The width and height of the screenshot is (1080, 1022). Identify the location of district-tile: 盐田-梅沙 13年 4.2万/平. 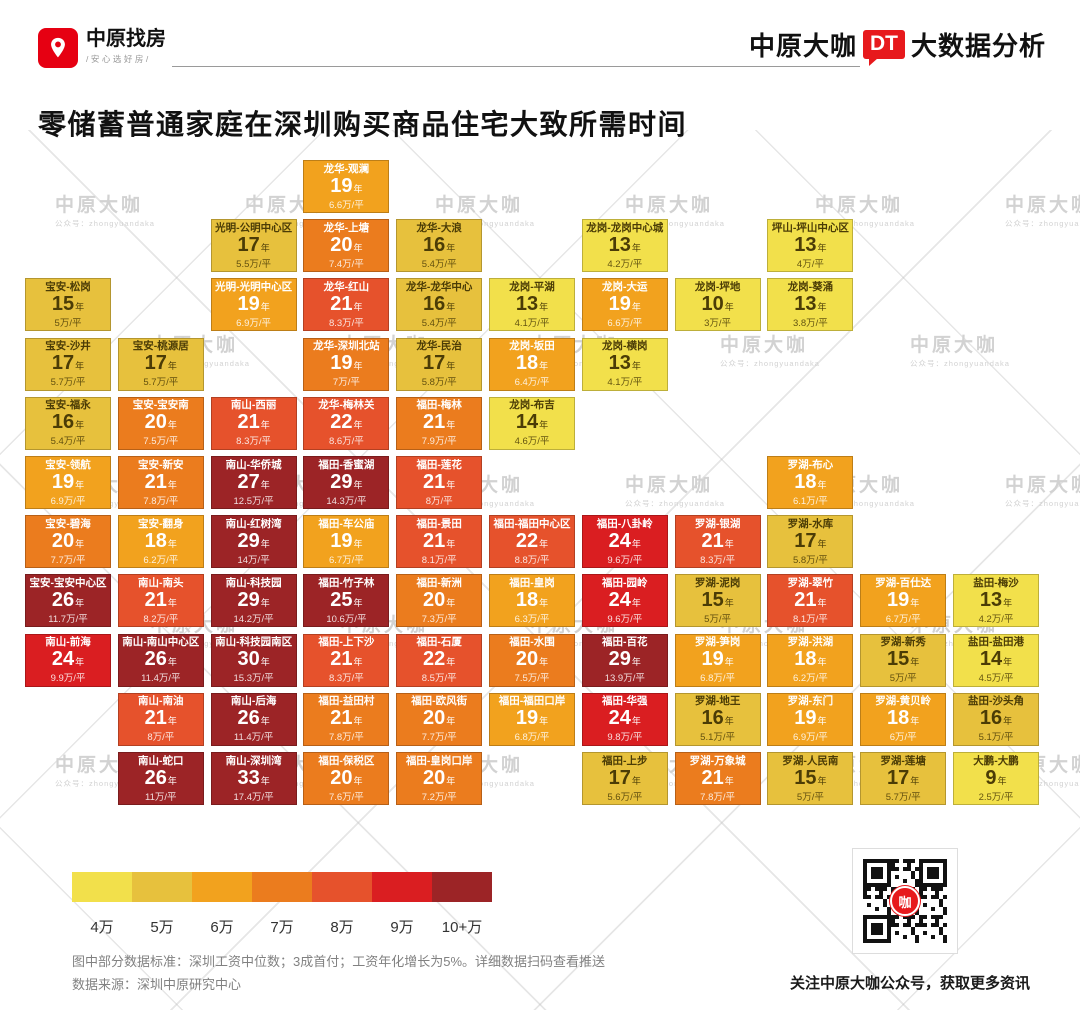
(996, 601).